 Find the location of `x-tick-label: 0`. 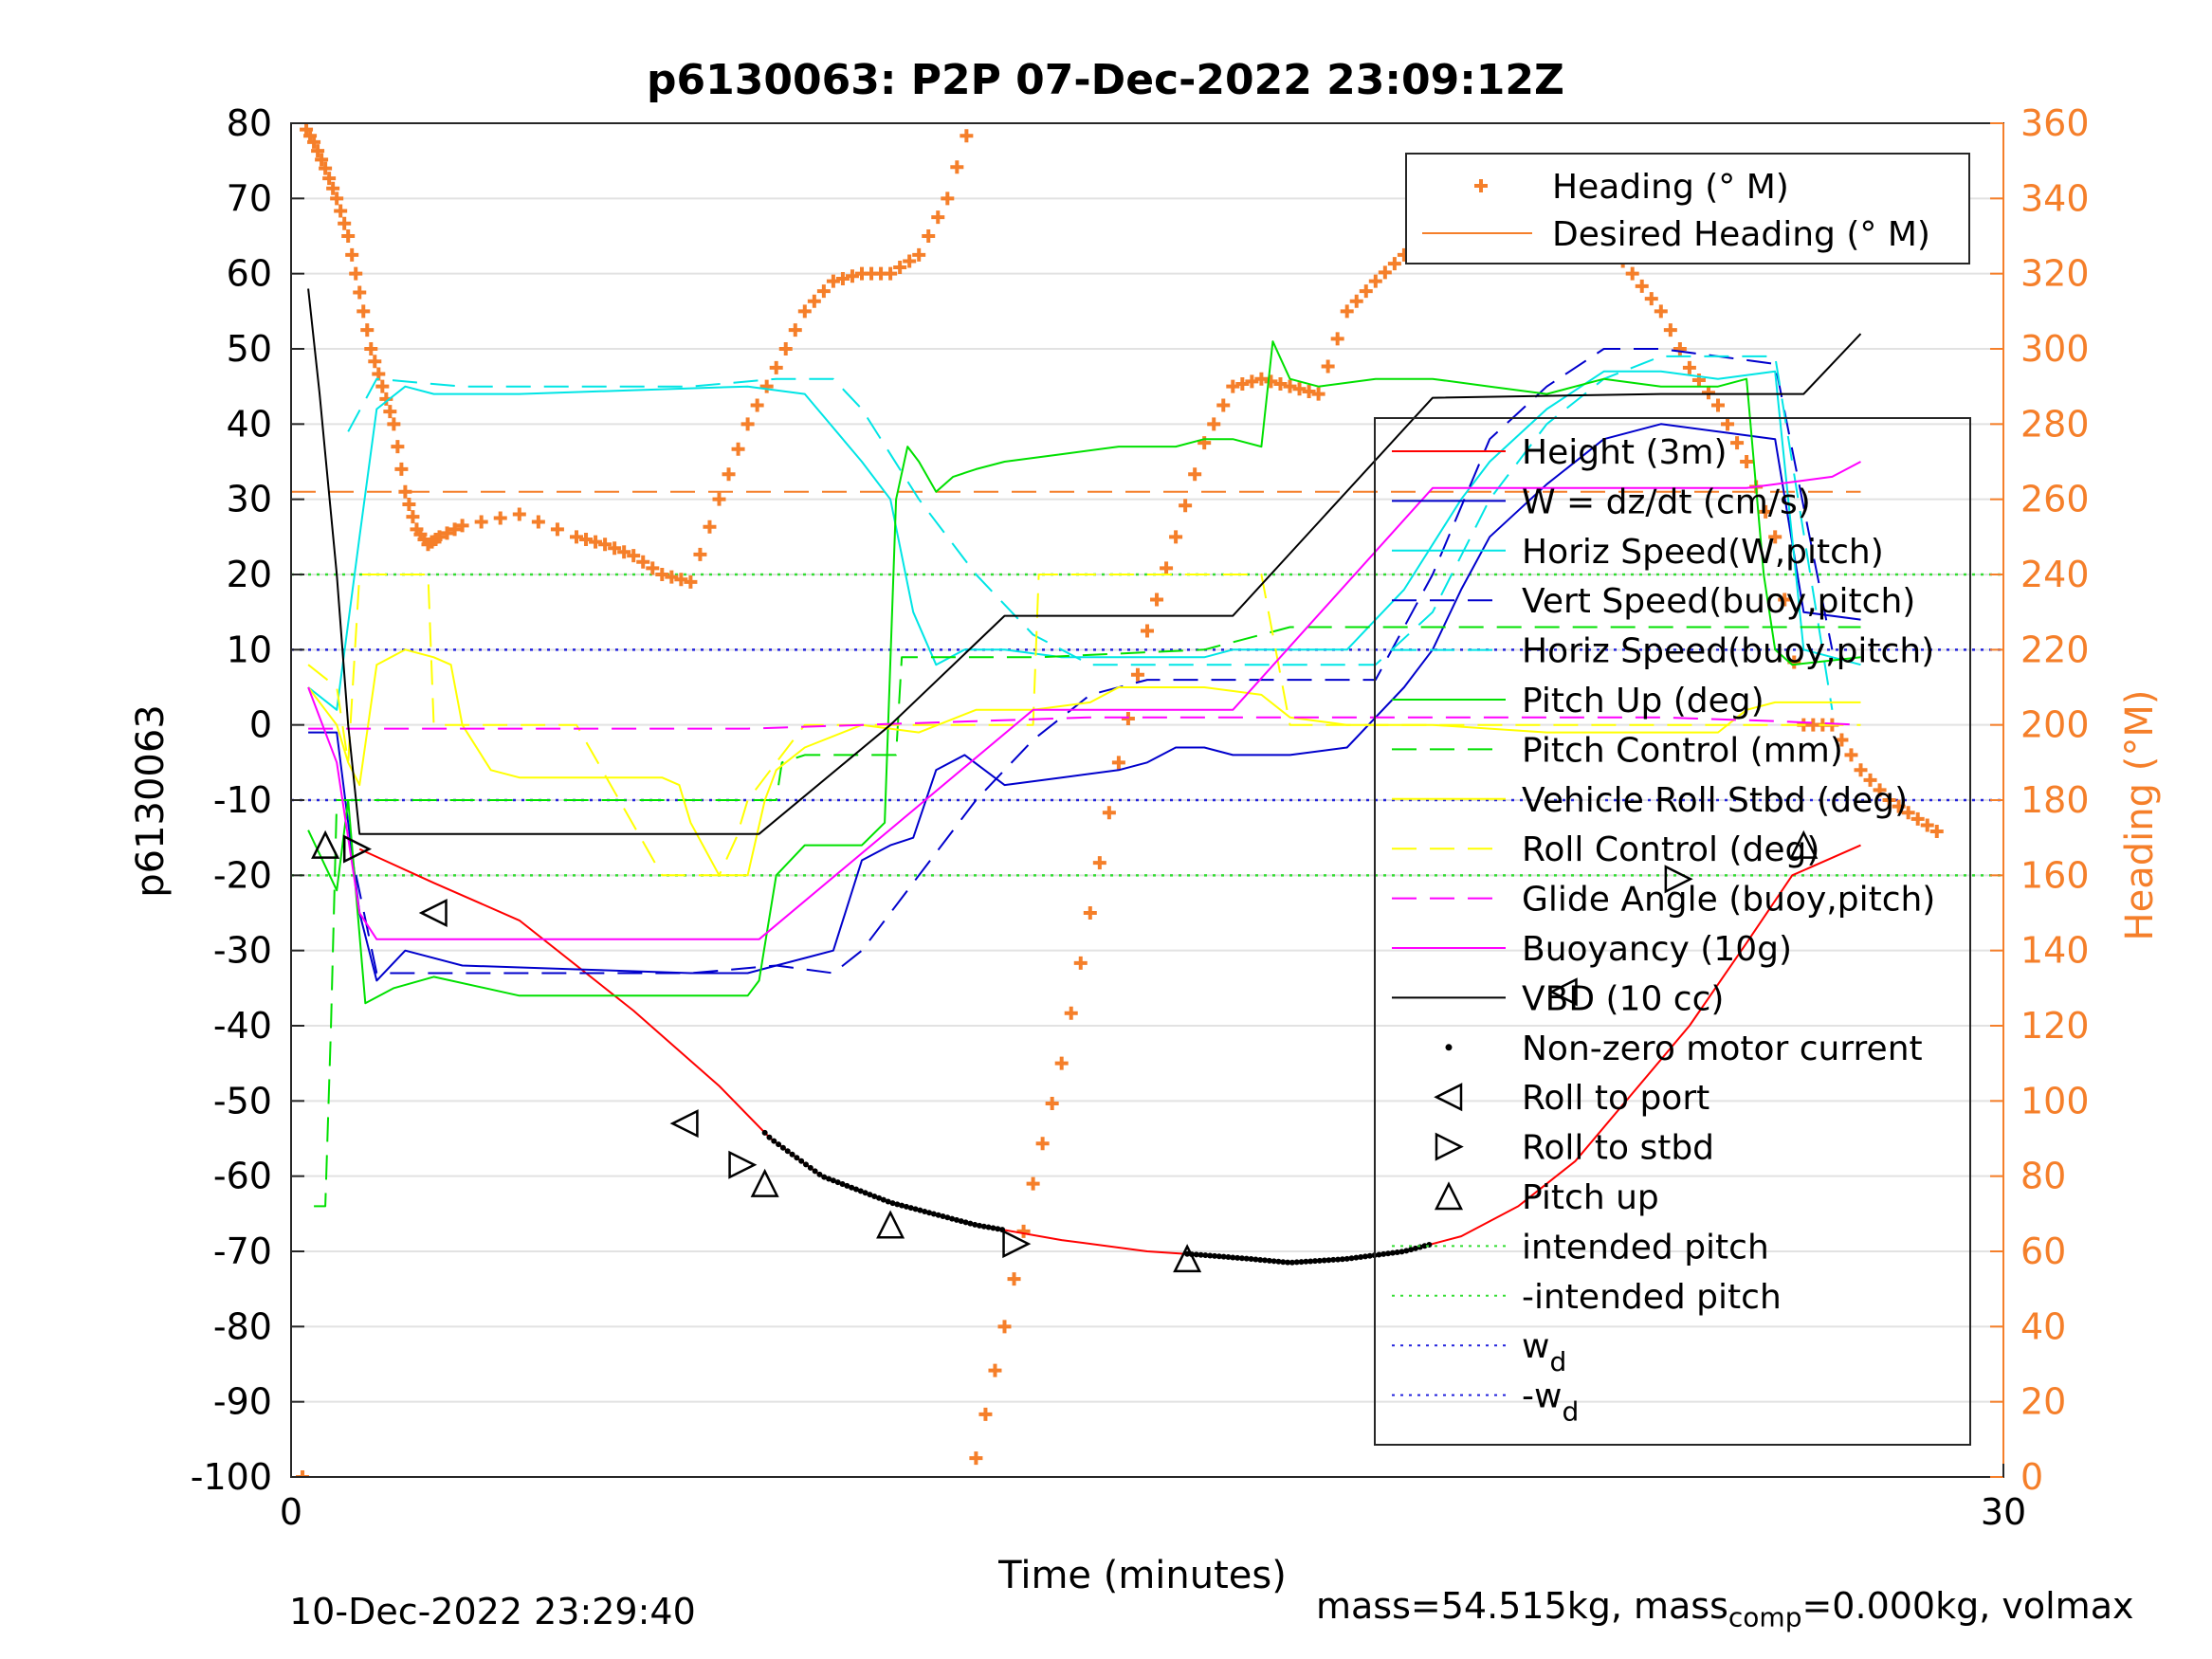

x-tick-label: 0 is located at coordinates (291, 1512).